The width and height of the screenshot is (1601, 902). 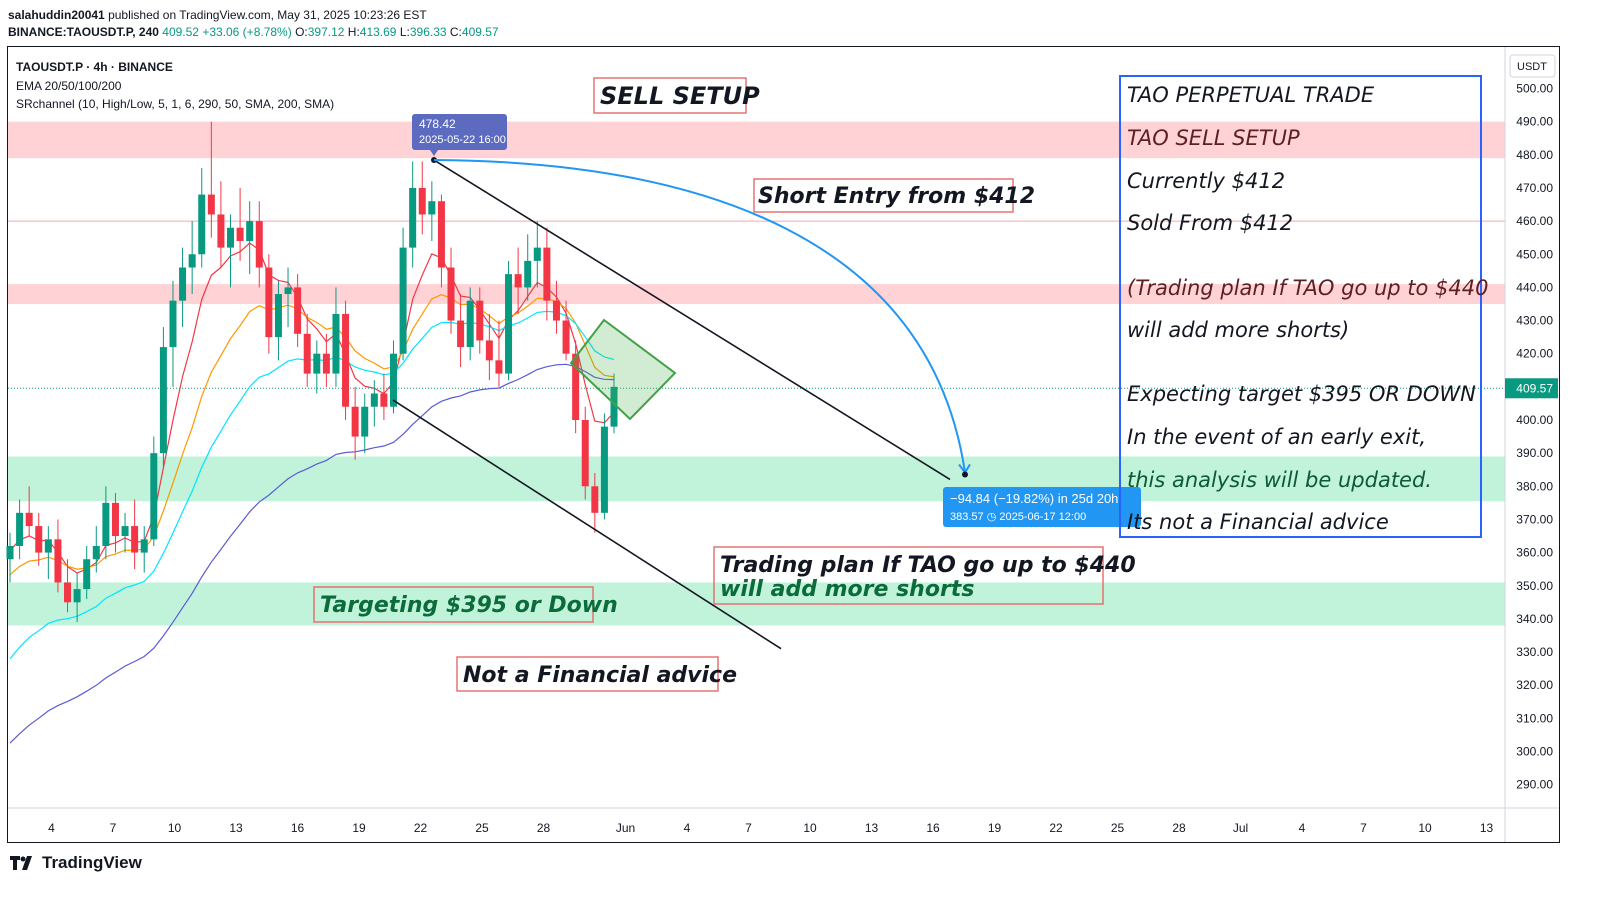 I want to click on target-point, so click(x=965, y=474).